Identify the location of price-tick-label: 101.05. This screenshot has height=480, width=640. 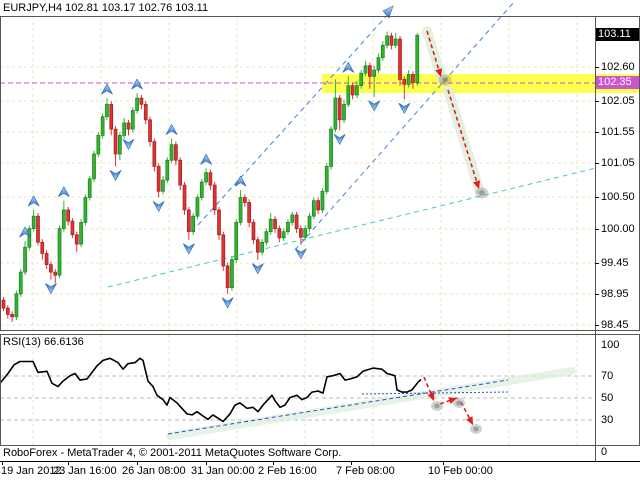
(618, 163).